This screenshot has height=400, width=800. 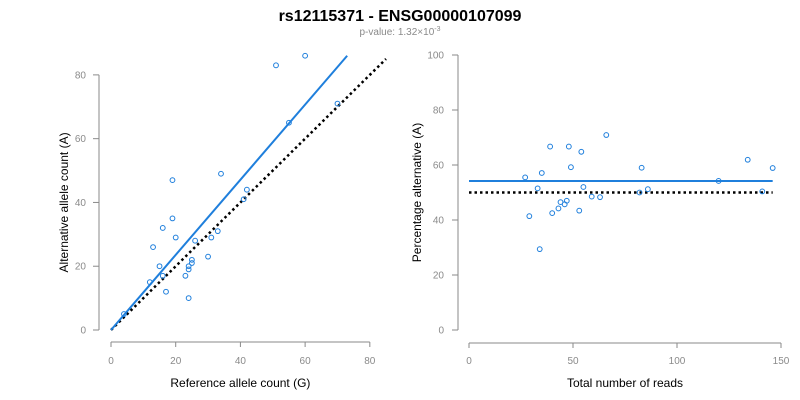 What do you see at coordinates (781, 361) in the screenshot?
I see `x-tick-label: 150` at bounding box center [781, 361].